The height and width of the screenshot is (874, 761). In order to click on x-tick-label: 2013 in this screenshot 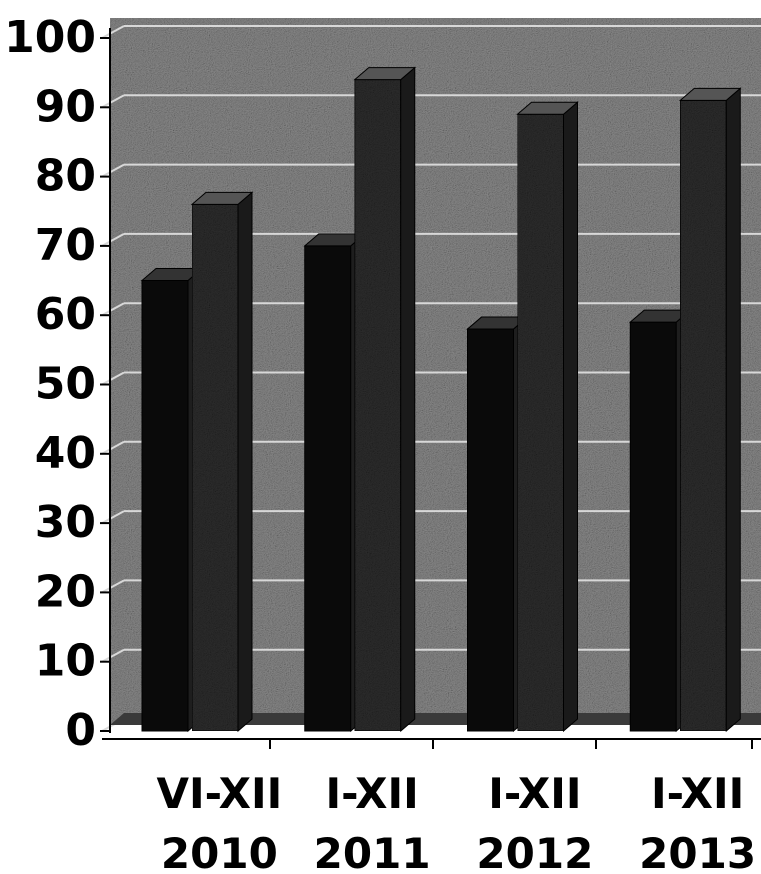, I will do `click(697, 851)`.